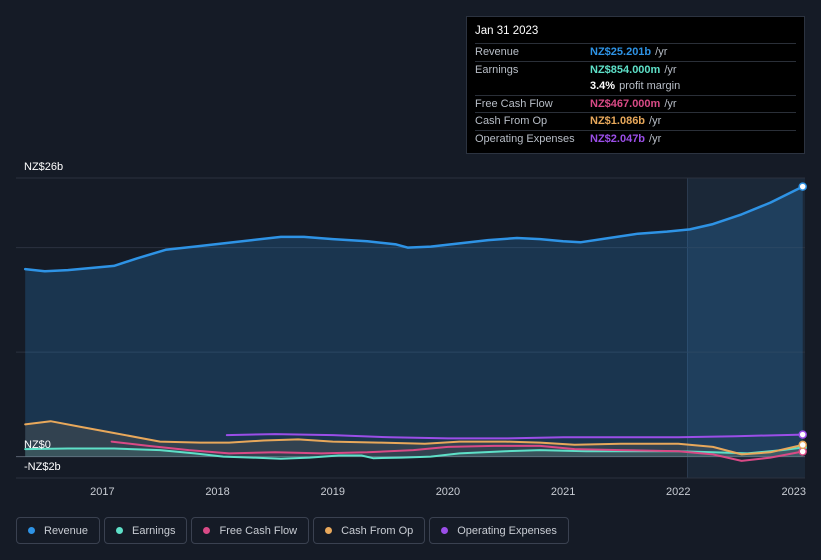  I want to click on tooltip-margin-text: profit margin, so click(650, 86).